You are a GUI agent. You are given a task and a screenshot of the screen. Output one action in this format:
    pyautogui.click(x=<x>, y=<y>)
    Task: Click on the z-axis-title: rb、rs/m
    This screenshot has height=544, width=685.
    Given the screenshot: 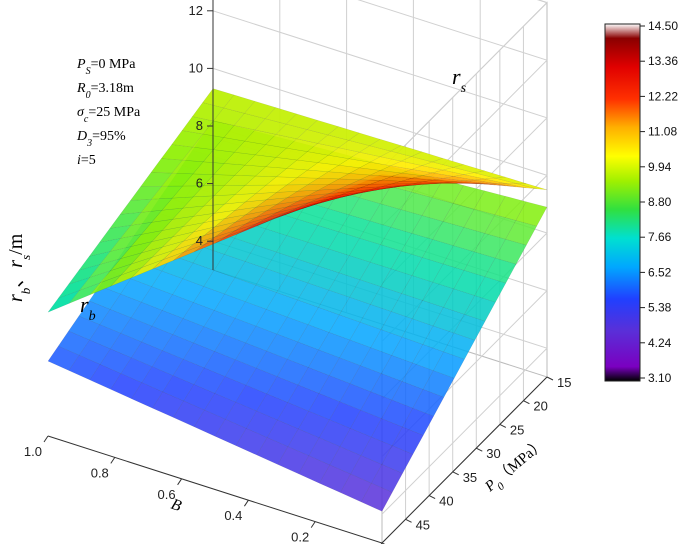 What is the action you would take?
    pyautogui.click(x=19, y=267)
    